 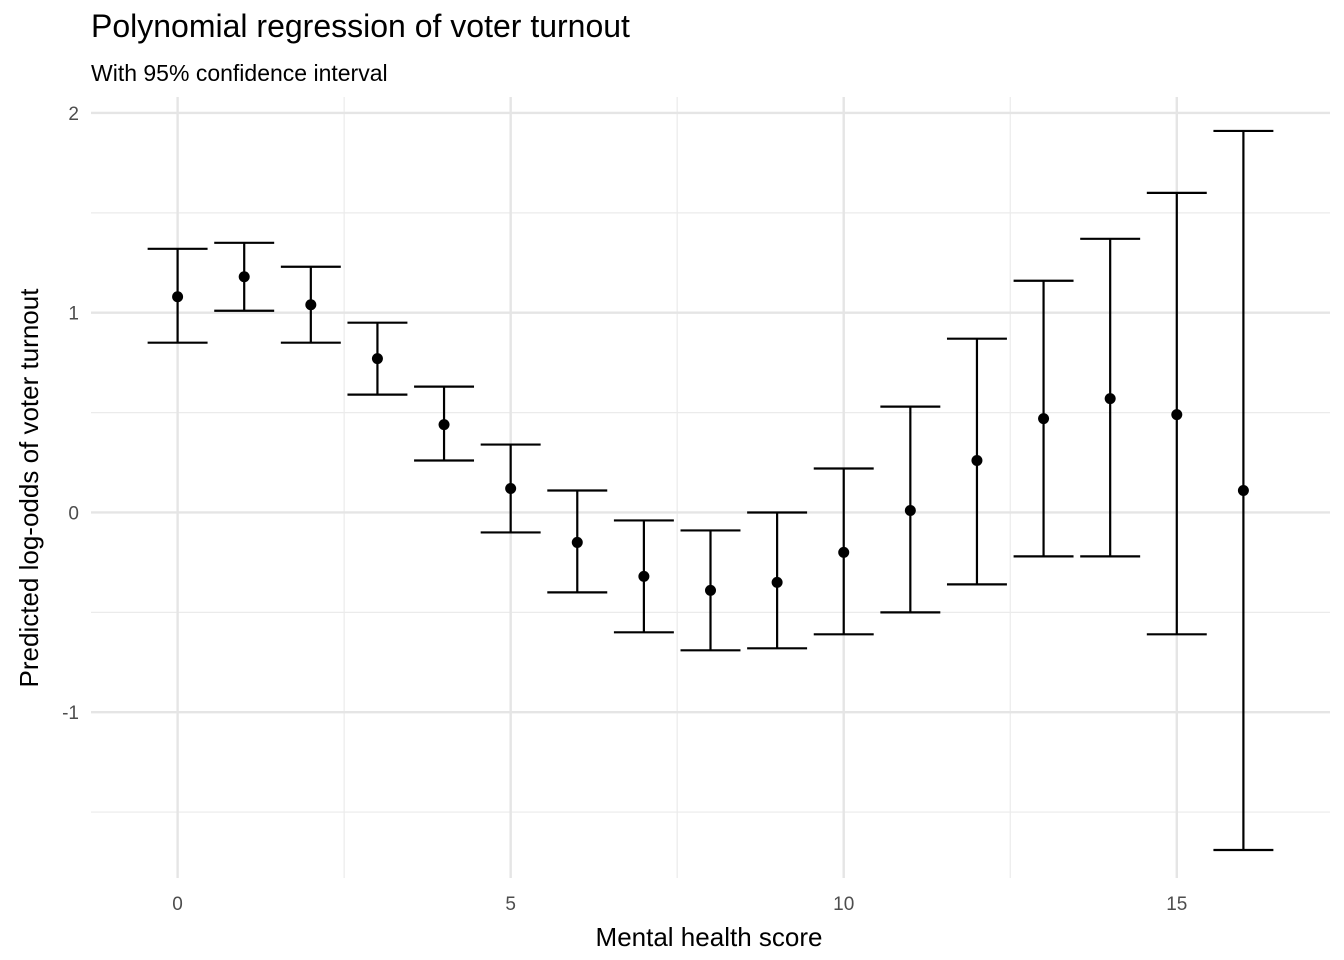 What do you see at coordinates (843, 904) in the screenshot?
I see `x-tick-label: 10` at bounding box center [843, 904].